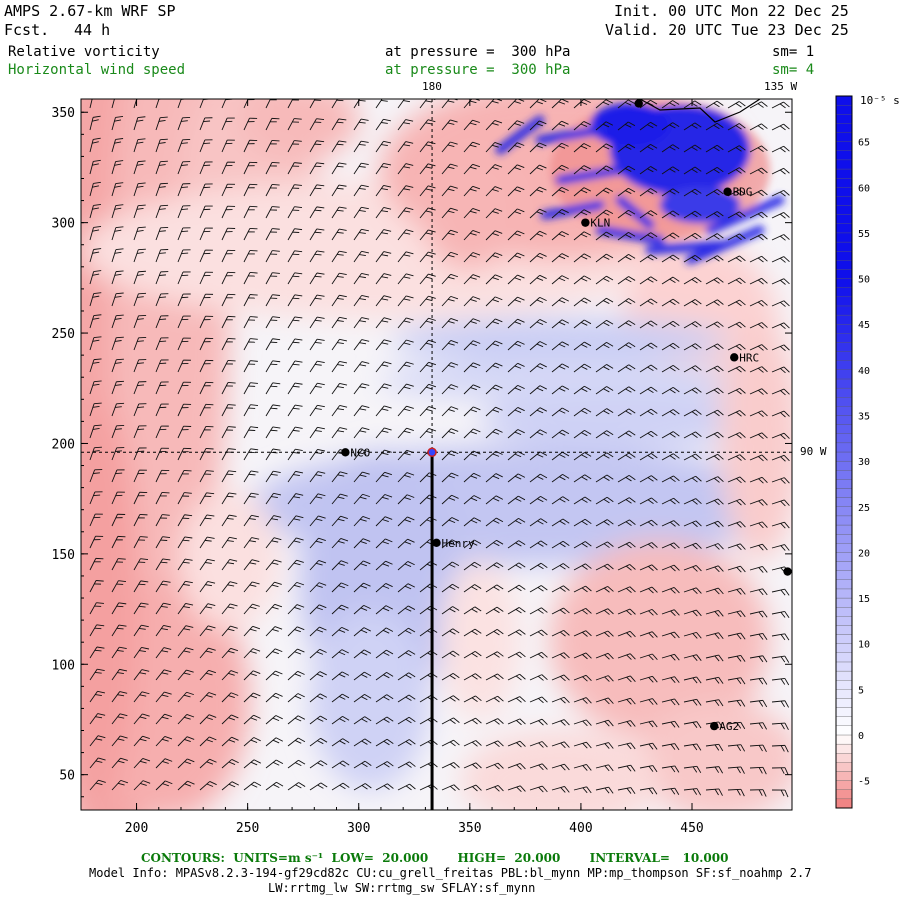 Image resolution: width=900 pixels, height=900 pixels. I want to click on colorbar-tick-label: 0, so click(861, 736).